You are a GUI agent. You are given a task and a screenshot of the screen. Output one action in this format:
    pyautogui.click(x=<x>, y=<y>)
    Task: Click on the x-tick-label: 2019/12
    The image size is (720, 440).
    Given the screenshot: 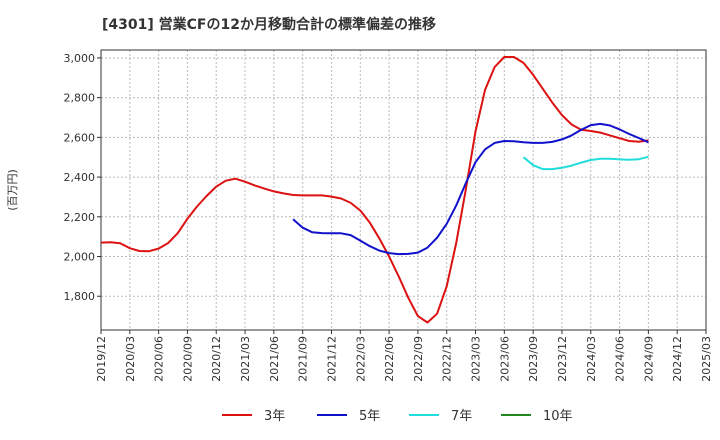 What is the action you would take?
    pyautogui.click(x=101, y=359)
    